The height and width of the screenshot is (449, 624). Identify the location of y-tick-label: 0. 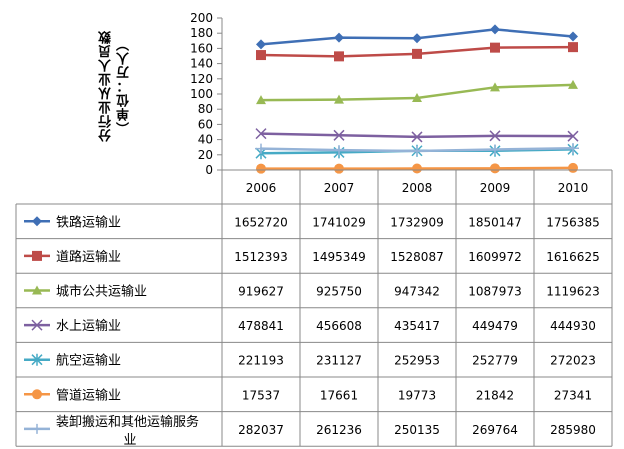
(209, 170).